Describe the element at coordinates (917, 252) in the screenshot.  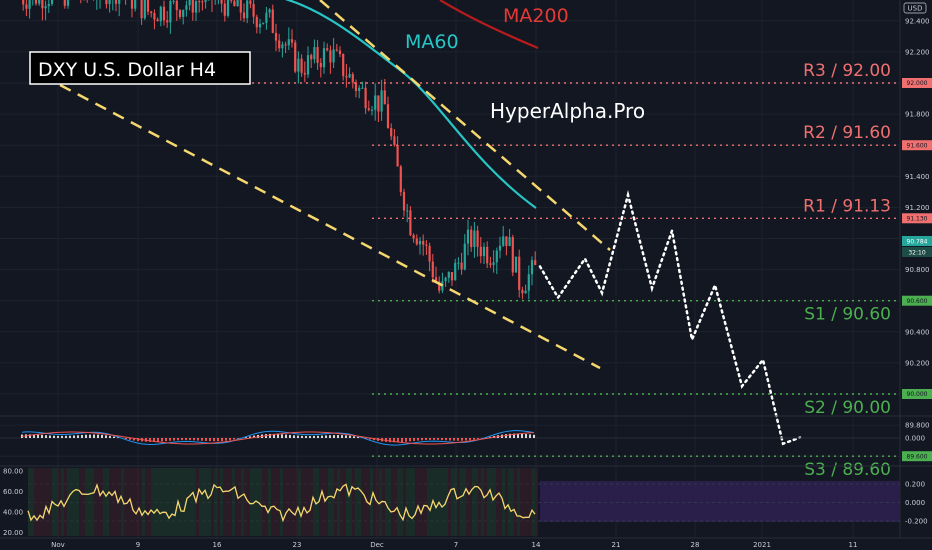
I see `countdown-tag` at that location.